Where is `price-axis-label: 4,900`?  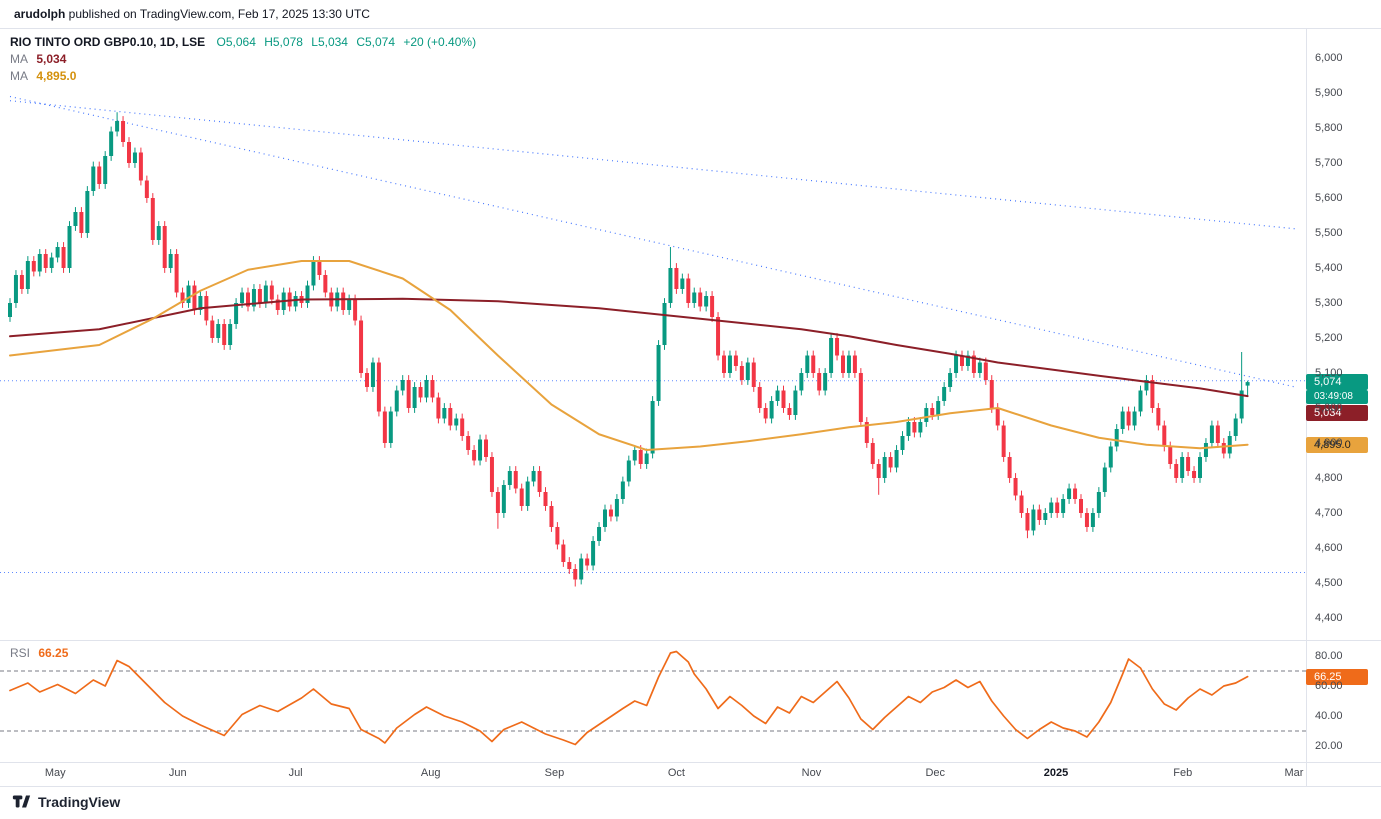
price-axis-label: 4,900 is located at coordinates (1329, 443).